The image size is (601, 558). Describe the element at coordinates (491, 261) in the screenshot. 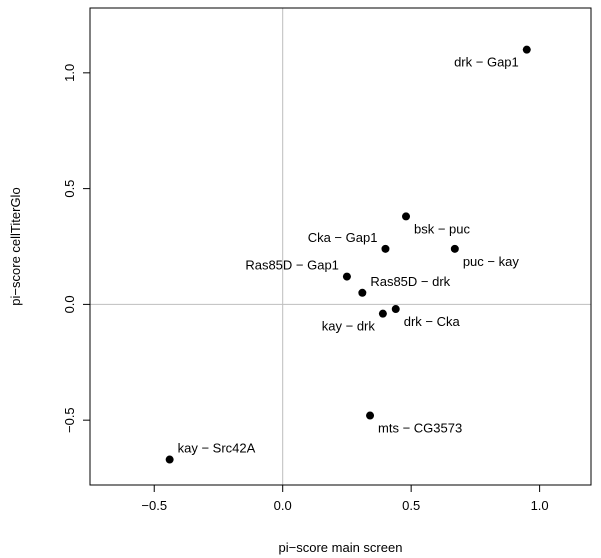

I see `point-label: puc − kay` at that location.